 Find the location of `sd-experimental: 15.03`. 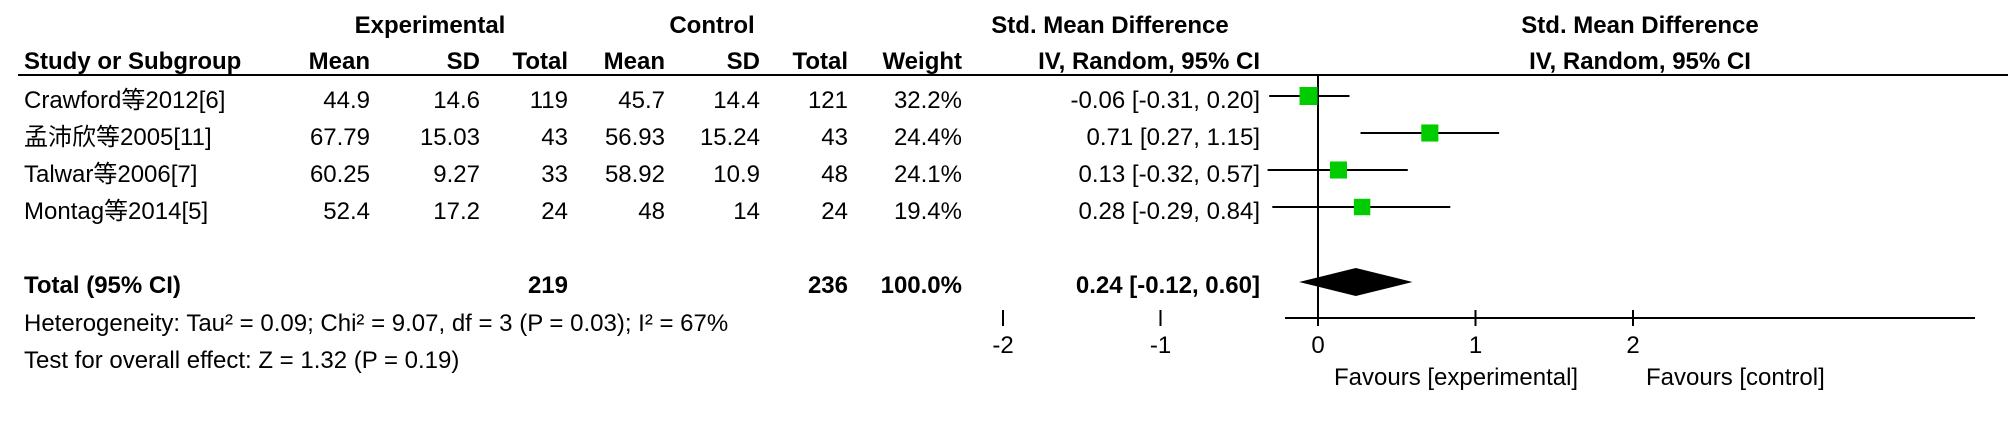

sd-experimental: 15.03 is located at coordinates (449, 137).